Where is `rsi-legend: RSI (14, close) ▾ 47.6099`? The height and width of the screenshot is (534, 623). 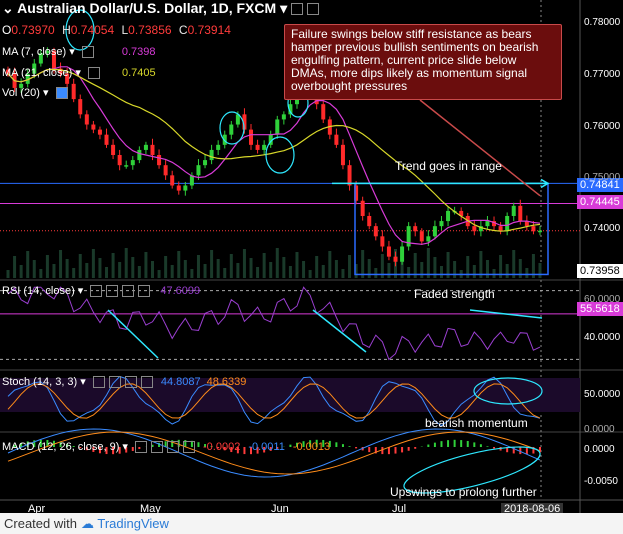
rsi-legend: RSI (14, close) ▾ 47.6099 is located at coordinates (101, 291).